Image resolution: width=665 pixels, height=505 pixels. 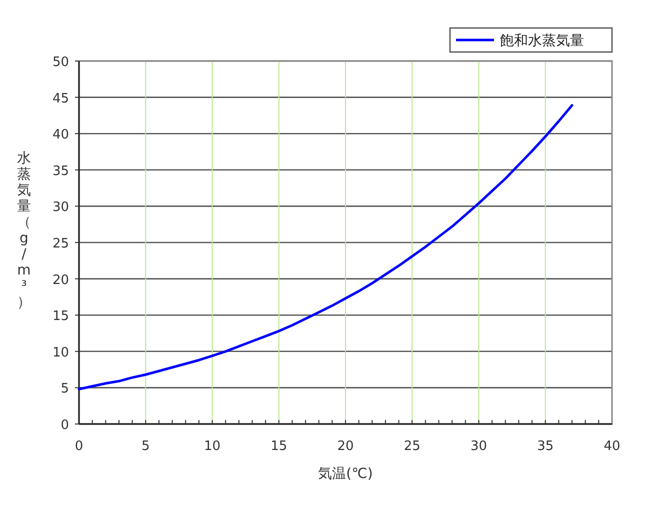 I want to click on y-tick-label: 0, so click(x=64, y=425).